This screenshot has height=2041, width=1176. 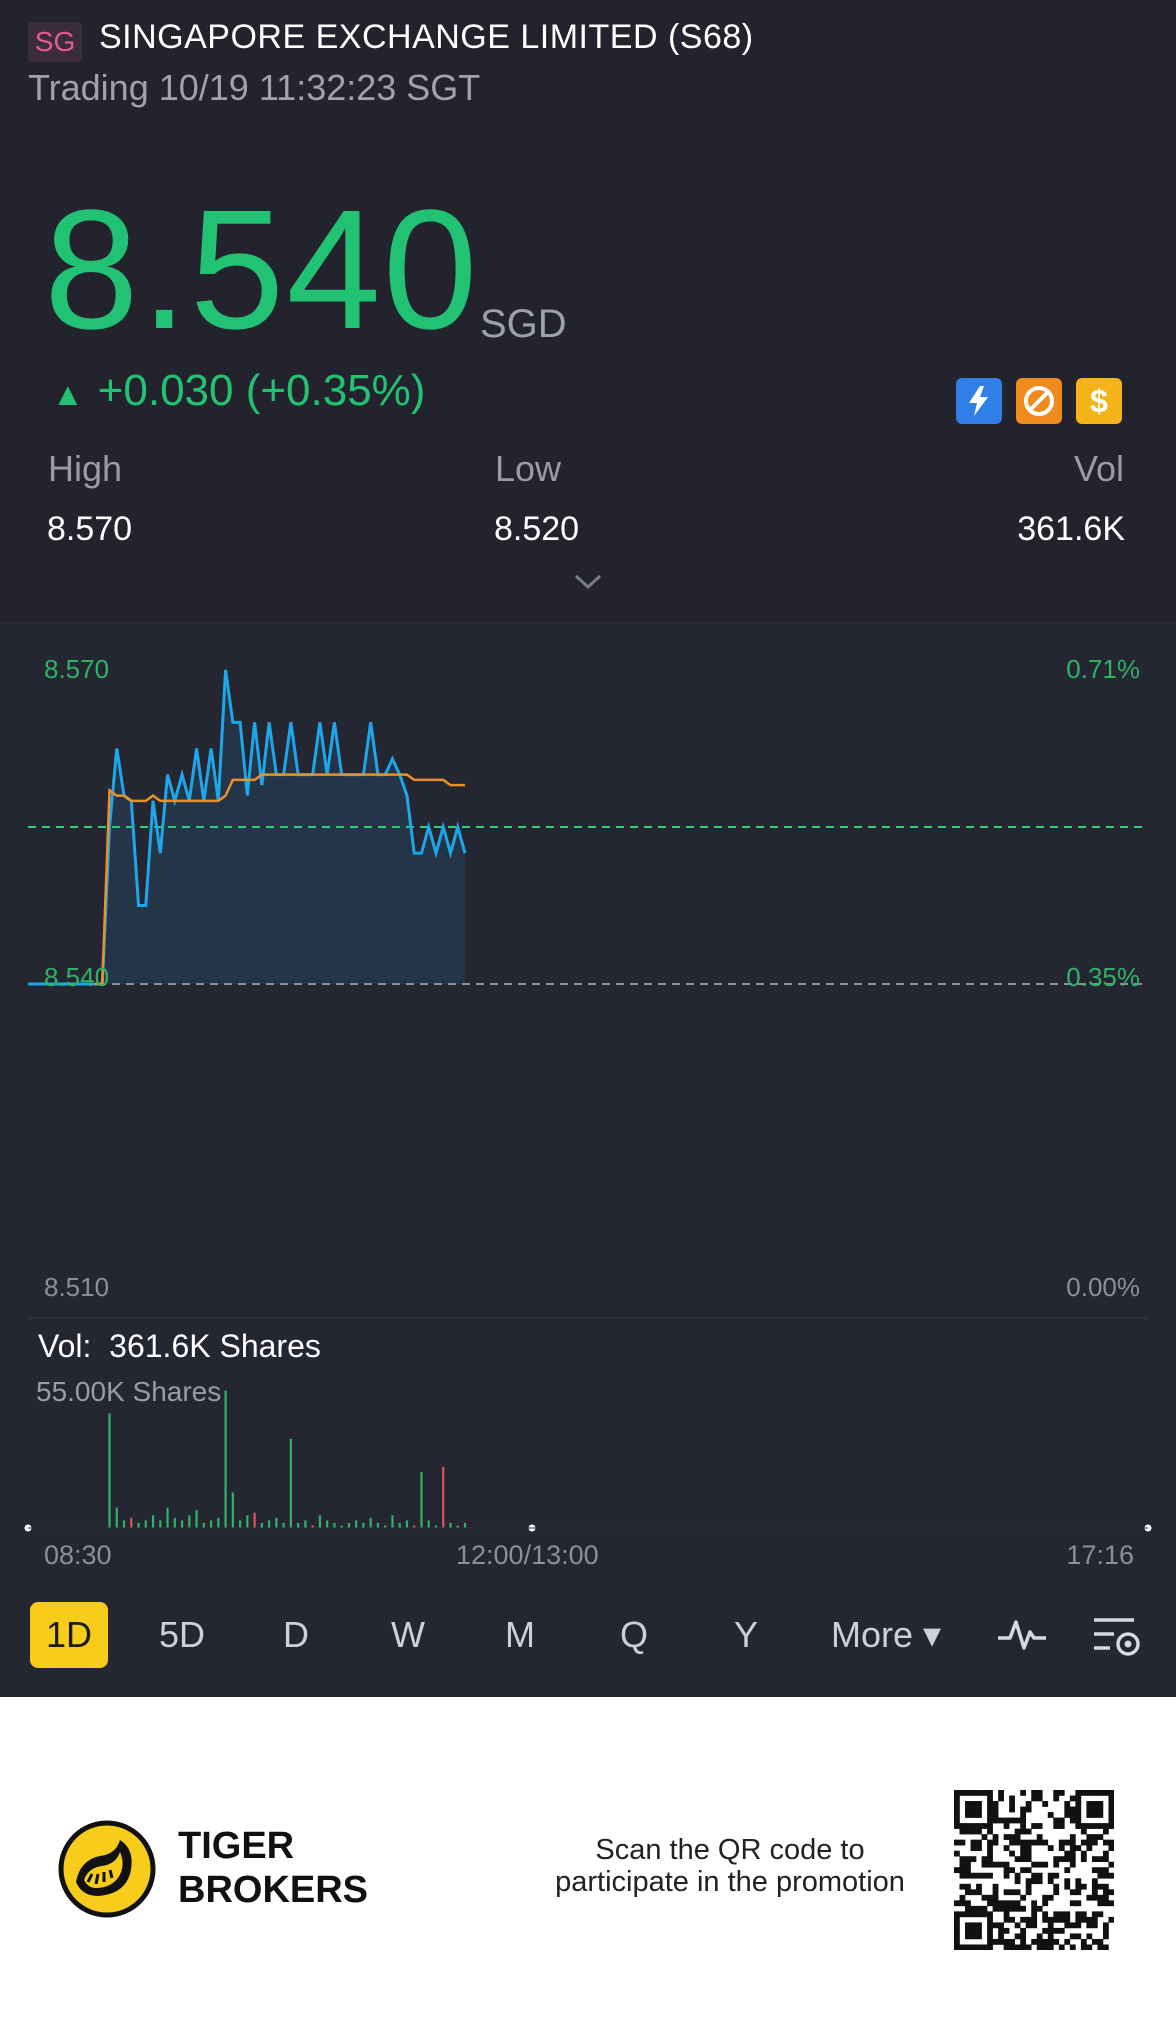 I want to click on vol-label: Vol, so click(x=1098, y=468).